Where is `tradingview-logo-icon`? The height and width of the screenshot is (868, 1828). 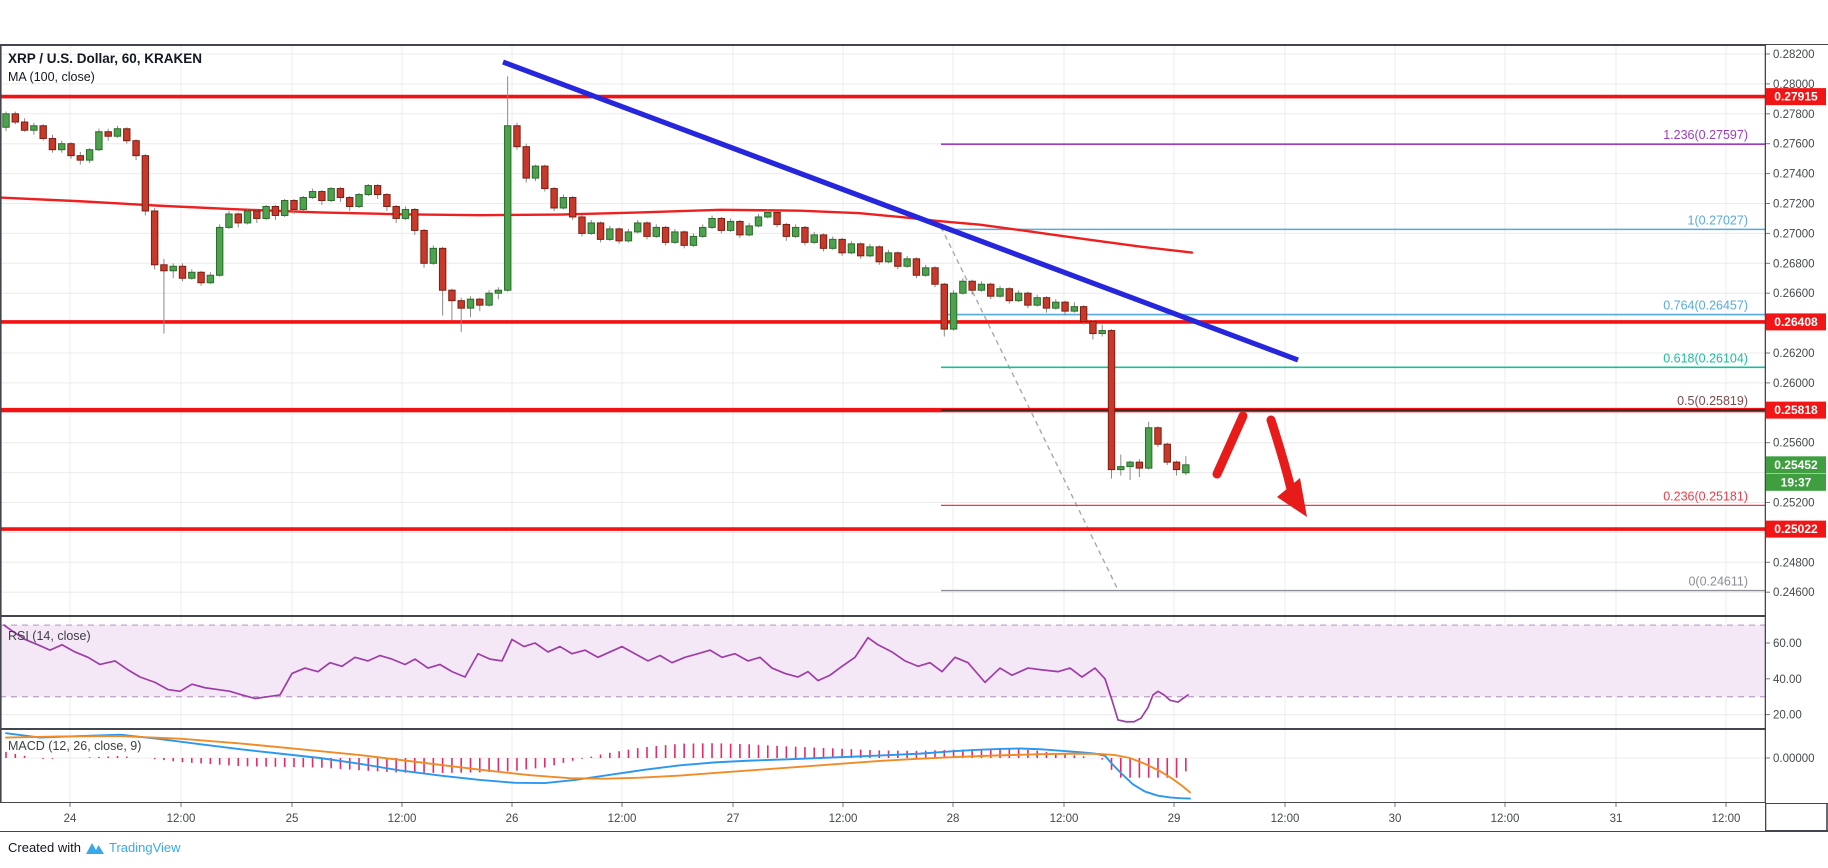
tradingview-logo-icon is located at coordinates (95, 847).